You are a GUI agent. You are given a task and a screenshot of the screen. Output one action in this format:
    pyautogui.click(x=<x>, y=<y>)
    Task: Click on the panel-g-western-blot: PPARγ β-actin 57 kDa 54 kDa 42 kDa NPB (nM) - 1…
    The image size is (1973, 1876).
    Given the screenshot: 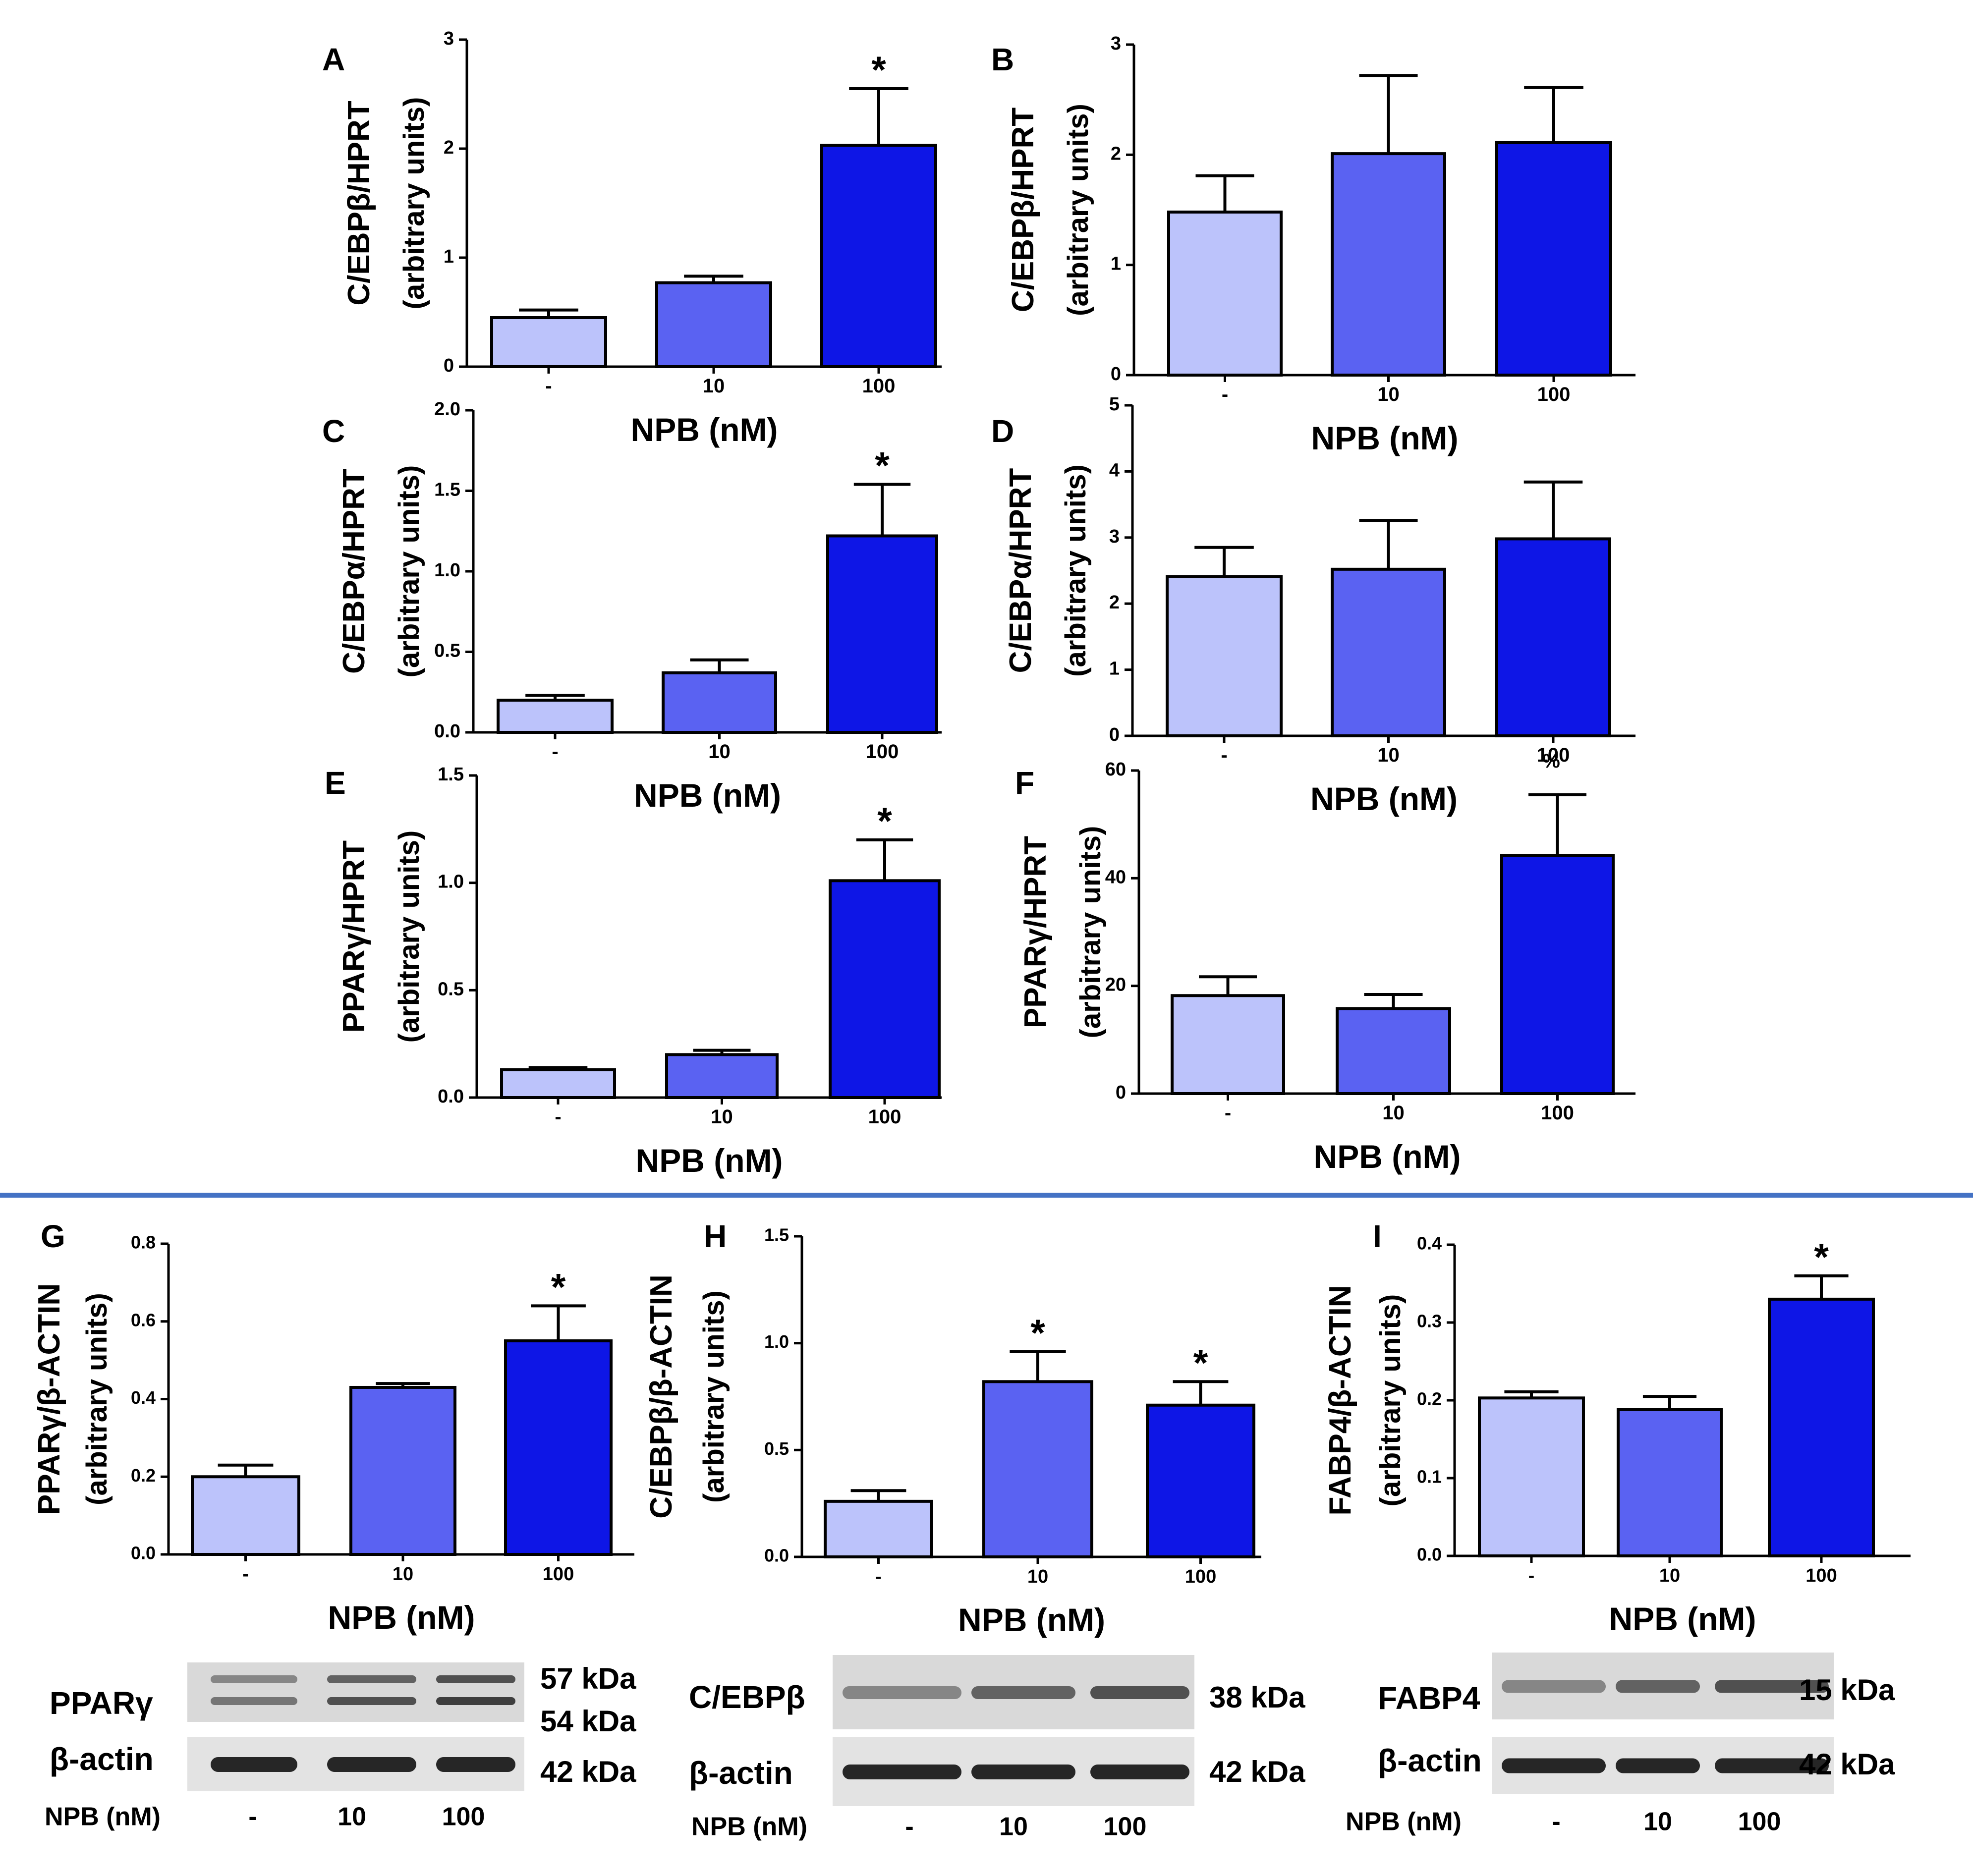 What is the action you would take?
    pyautogui.click(x=340, y=1746)
    